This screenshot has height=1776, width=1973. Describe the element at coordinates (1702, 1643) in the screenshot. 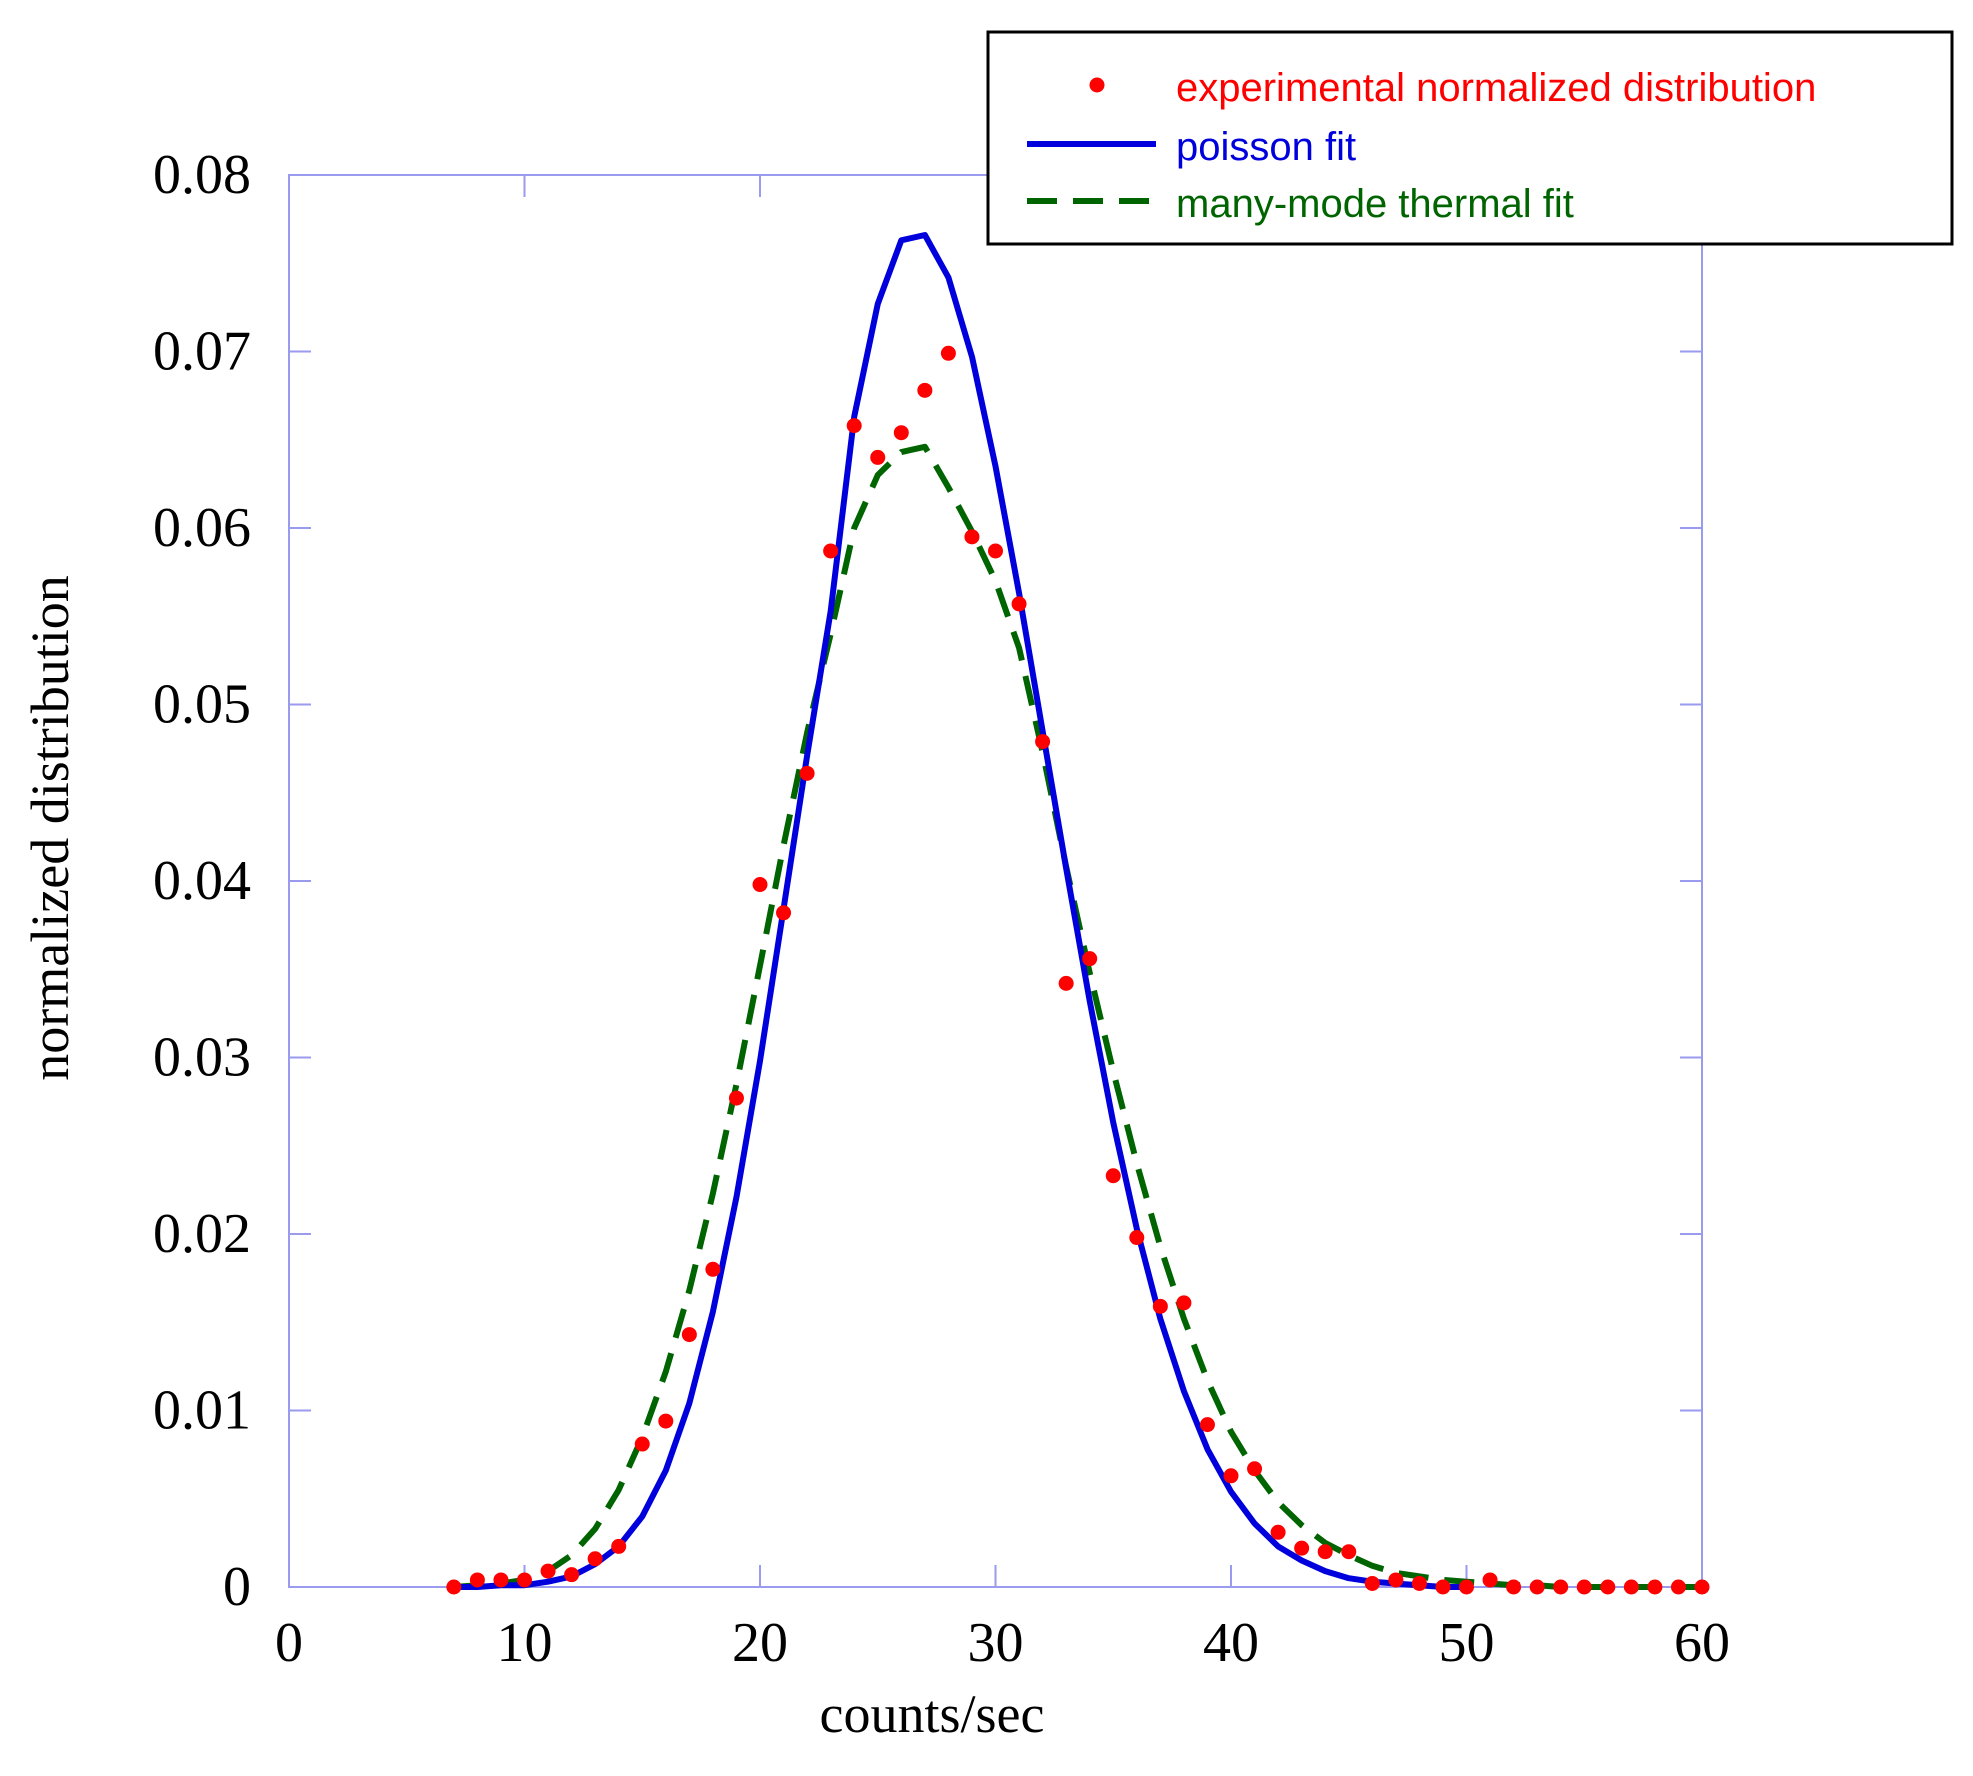

I see `x-tick-label: 60` at that location.